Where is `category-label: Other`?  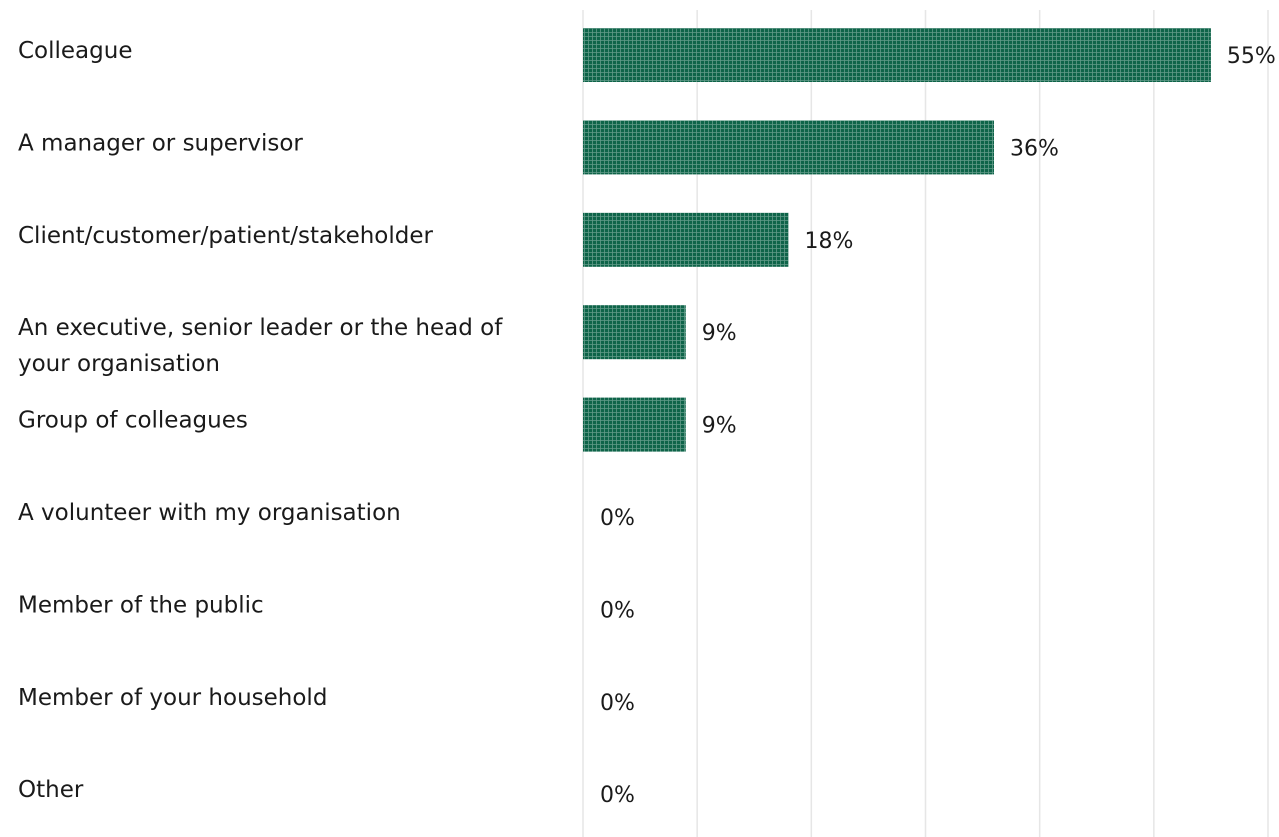 category-label: Other is located at coordinates (51, 790).